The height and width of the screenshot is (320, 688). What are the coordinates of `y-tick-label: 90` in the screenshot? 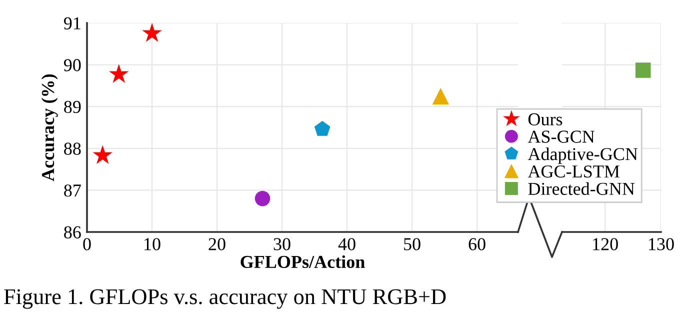 It's located at (72, 65).